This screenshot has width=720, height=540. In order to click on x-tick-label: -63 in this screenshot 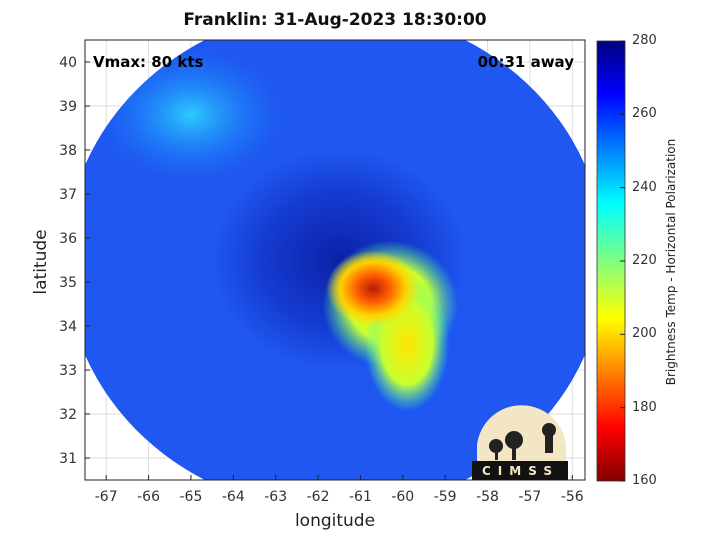, I will do `click(275, 497)`.